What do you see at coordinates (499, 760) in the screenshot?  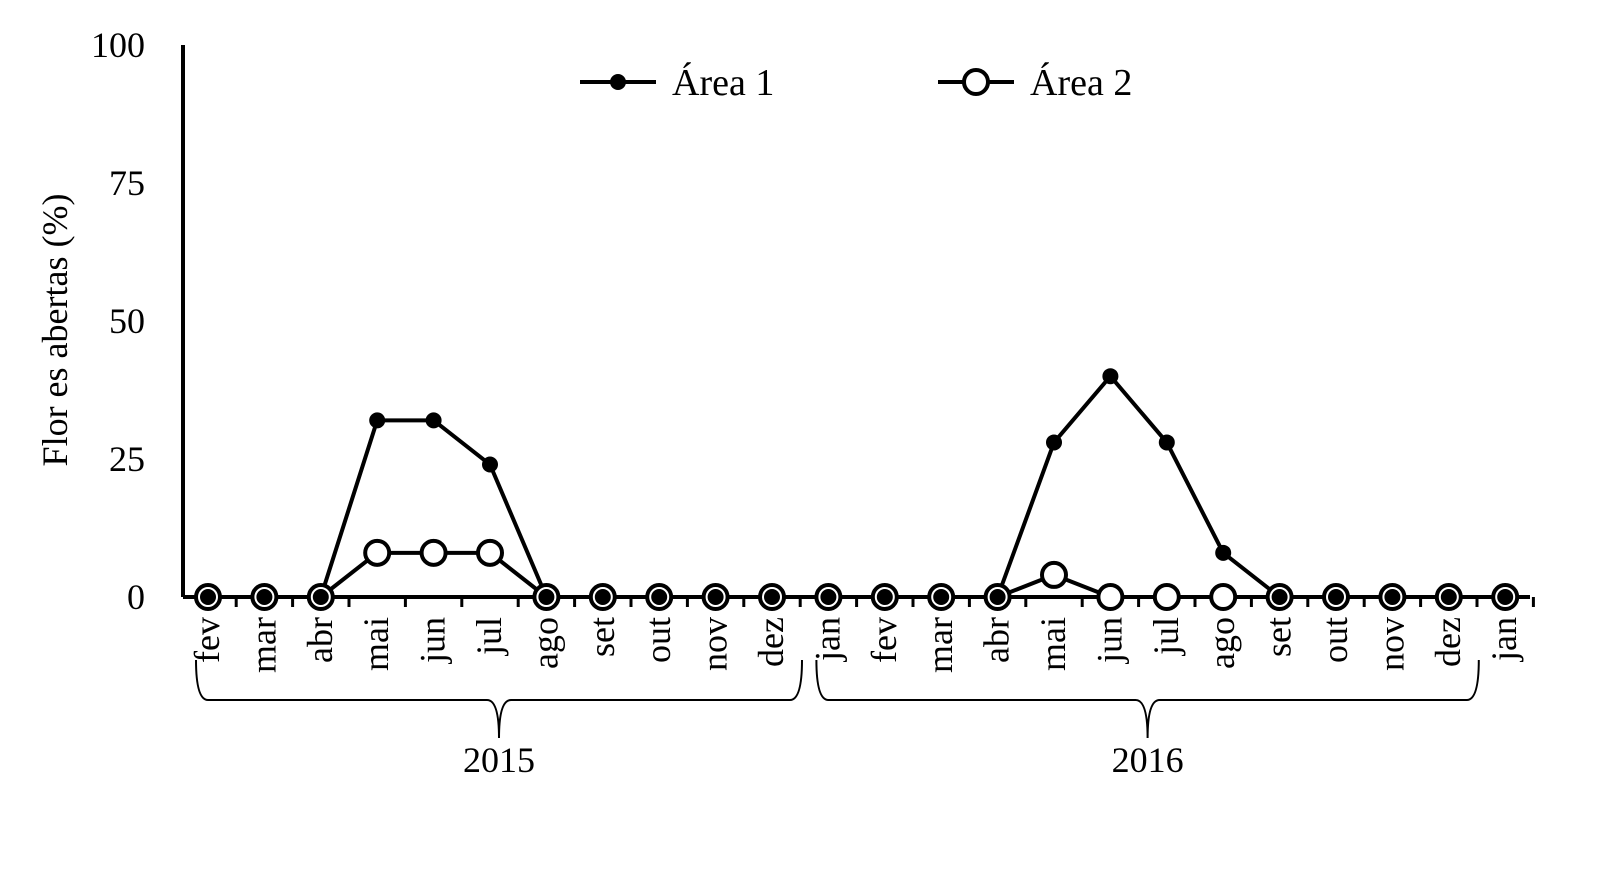 I see `year-label: 2015` at bounding box center [499, 760].